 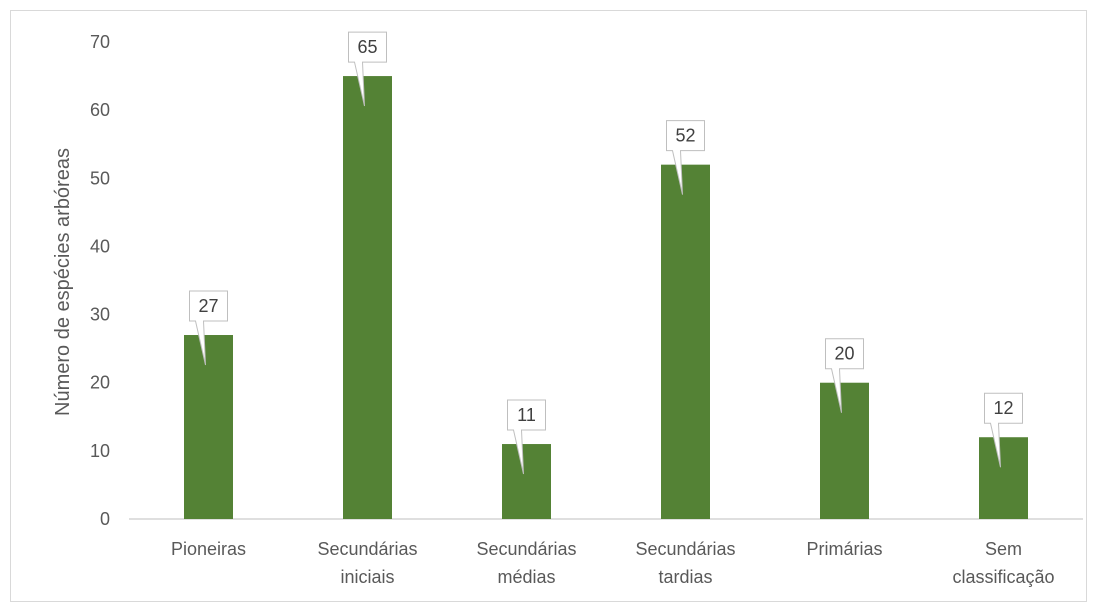 I want to click on data-label-callout: 27, so click(x=208, y=328).